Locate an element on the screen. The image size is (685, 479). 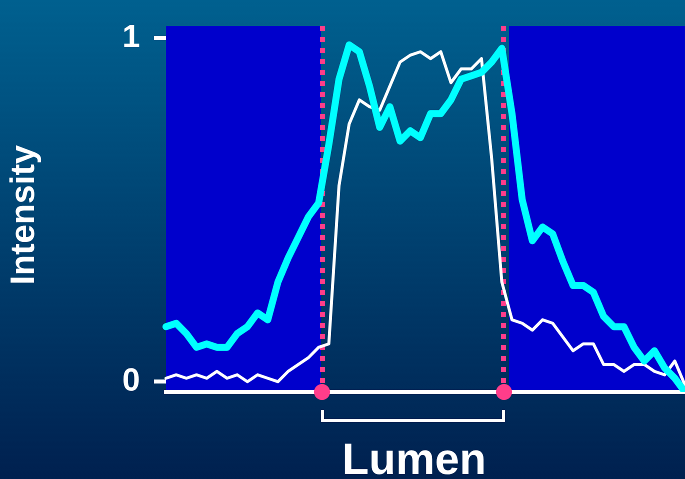
y-axis-title: Intensity is located at coordinates (23, 215).